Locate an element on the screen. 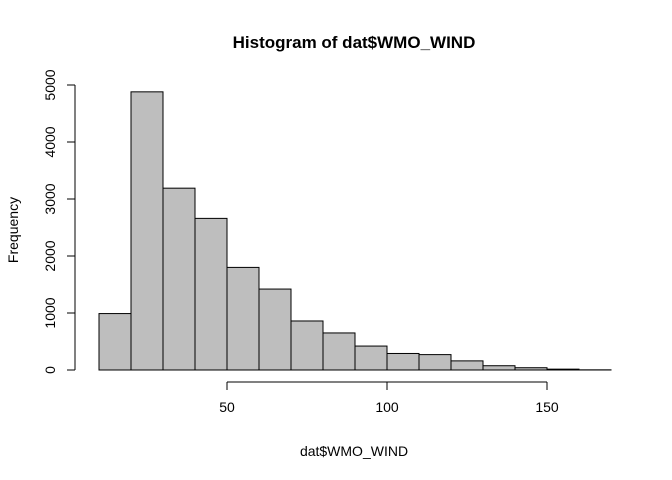 The image size is (672, 480). y-tick-label: 0 is located at coordinates (50, 370).